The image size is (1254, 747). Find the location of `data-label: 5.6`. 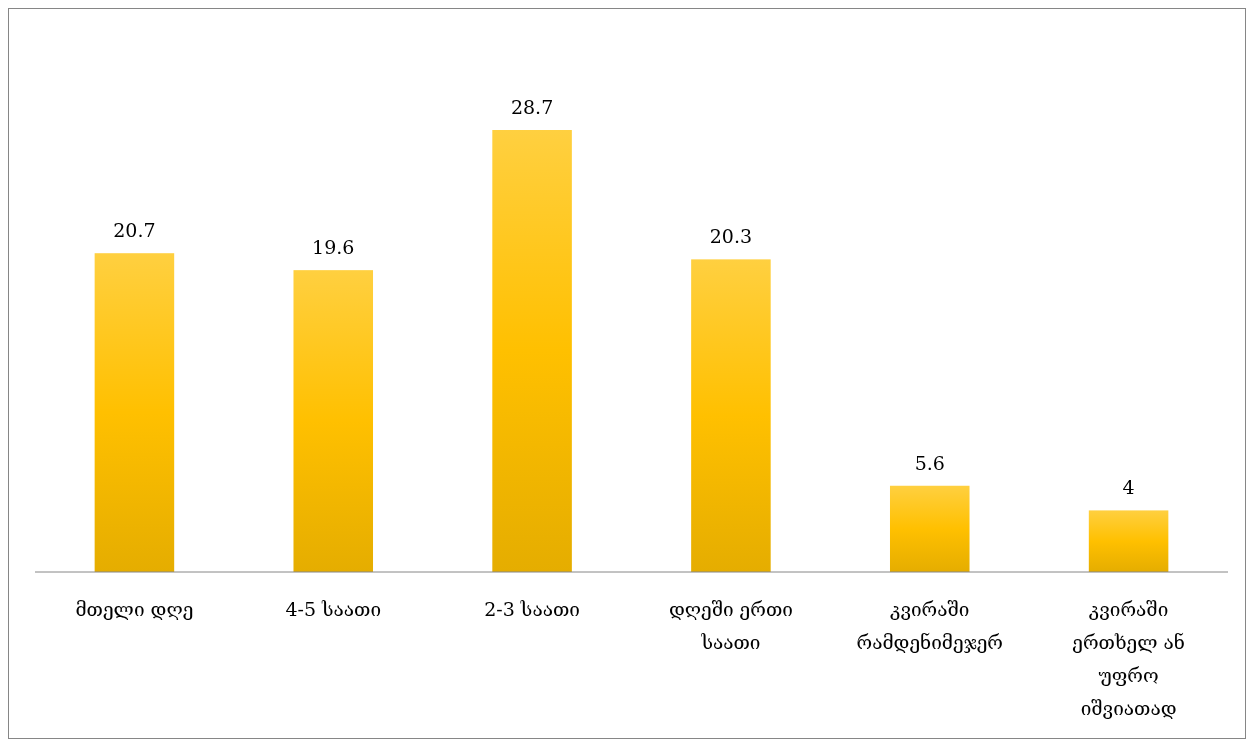

data-label: 5.6 is located at coordinates (929, 462).